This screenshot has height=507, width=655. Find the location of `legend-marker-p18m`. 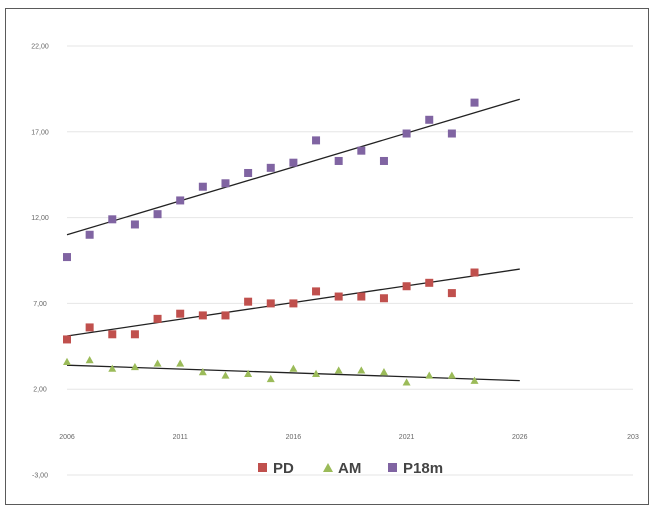

legend-marker-p18m is located at coordinates (392, 467).